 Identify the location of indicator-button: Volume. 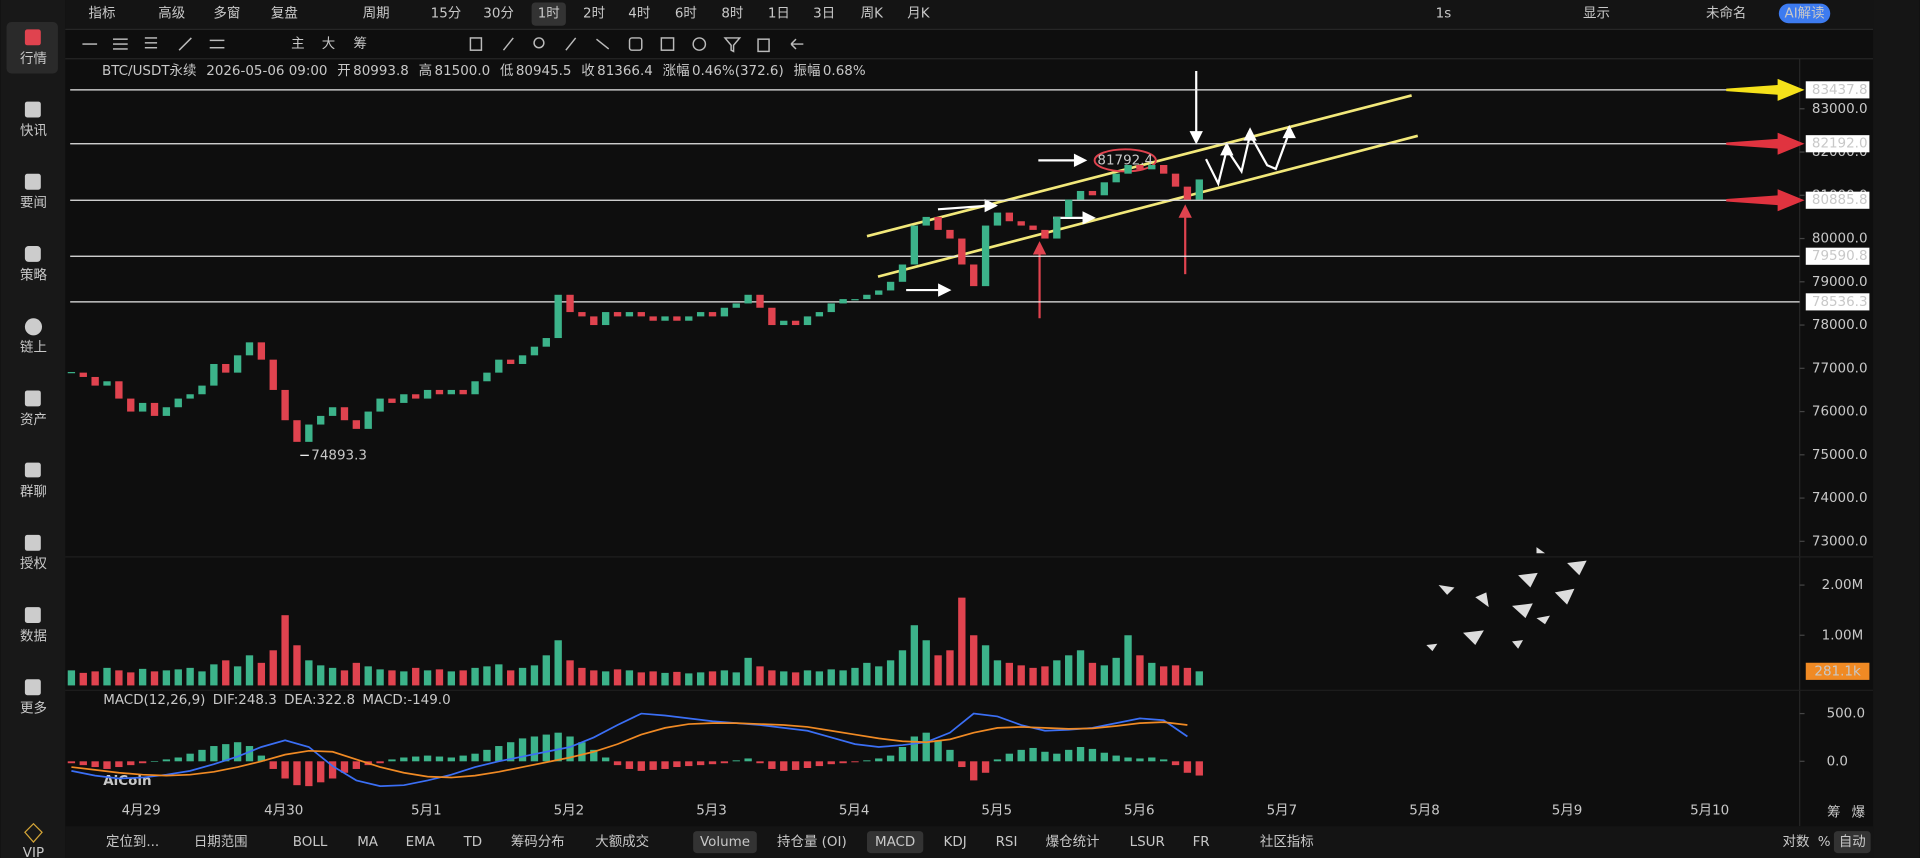
(725, 842).